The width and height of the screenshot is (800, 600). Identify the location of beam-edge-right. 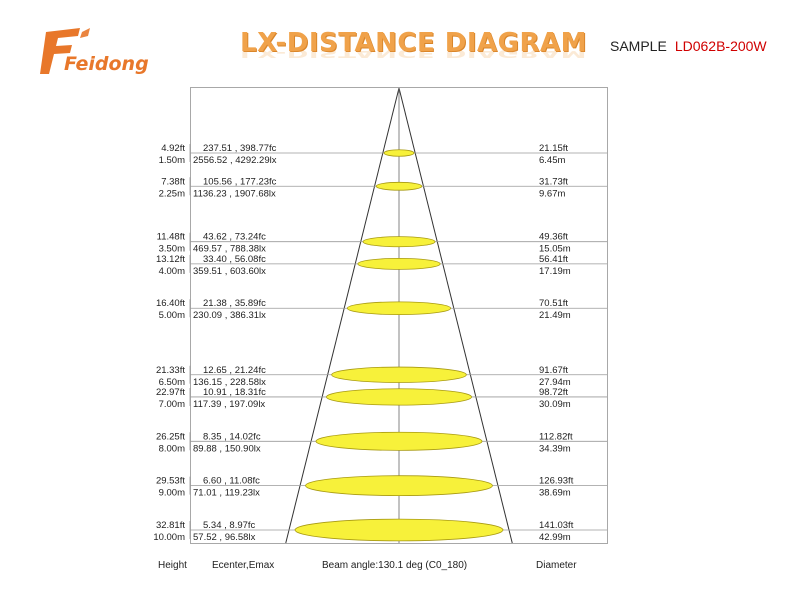
(455, 315).